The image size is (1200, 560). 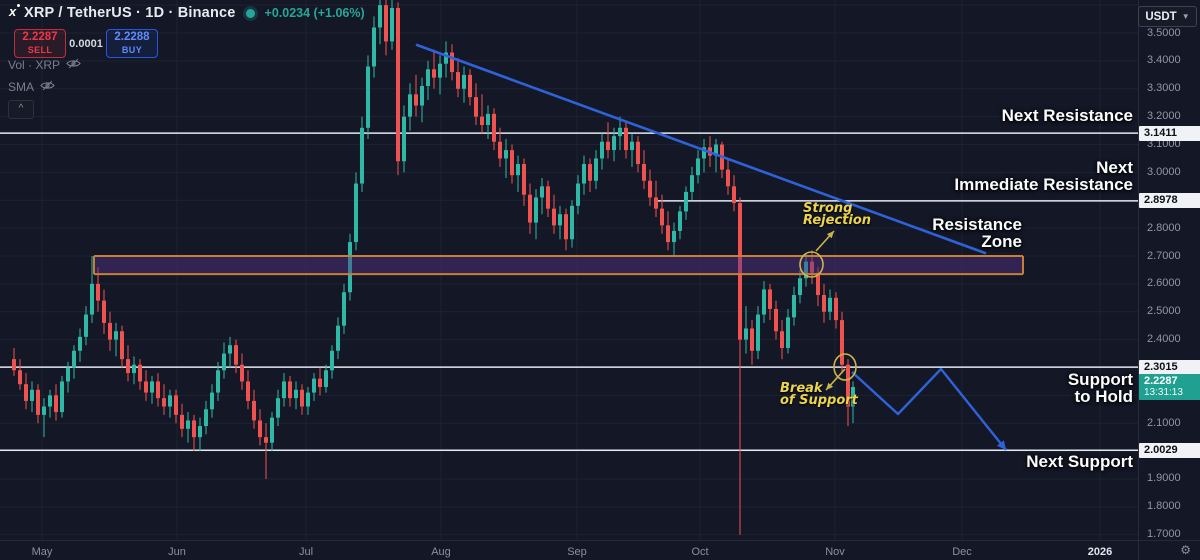 I want to click on price-tick: 2.8000, so click(x=1164, y=227).